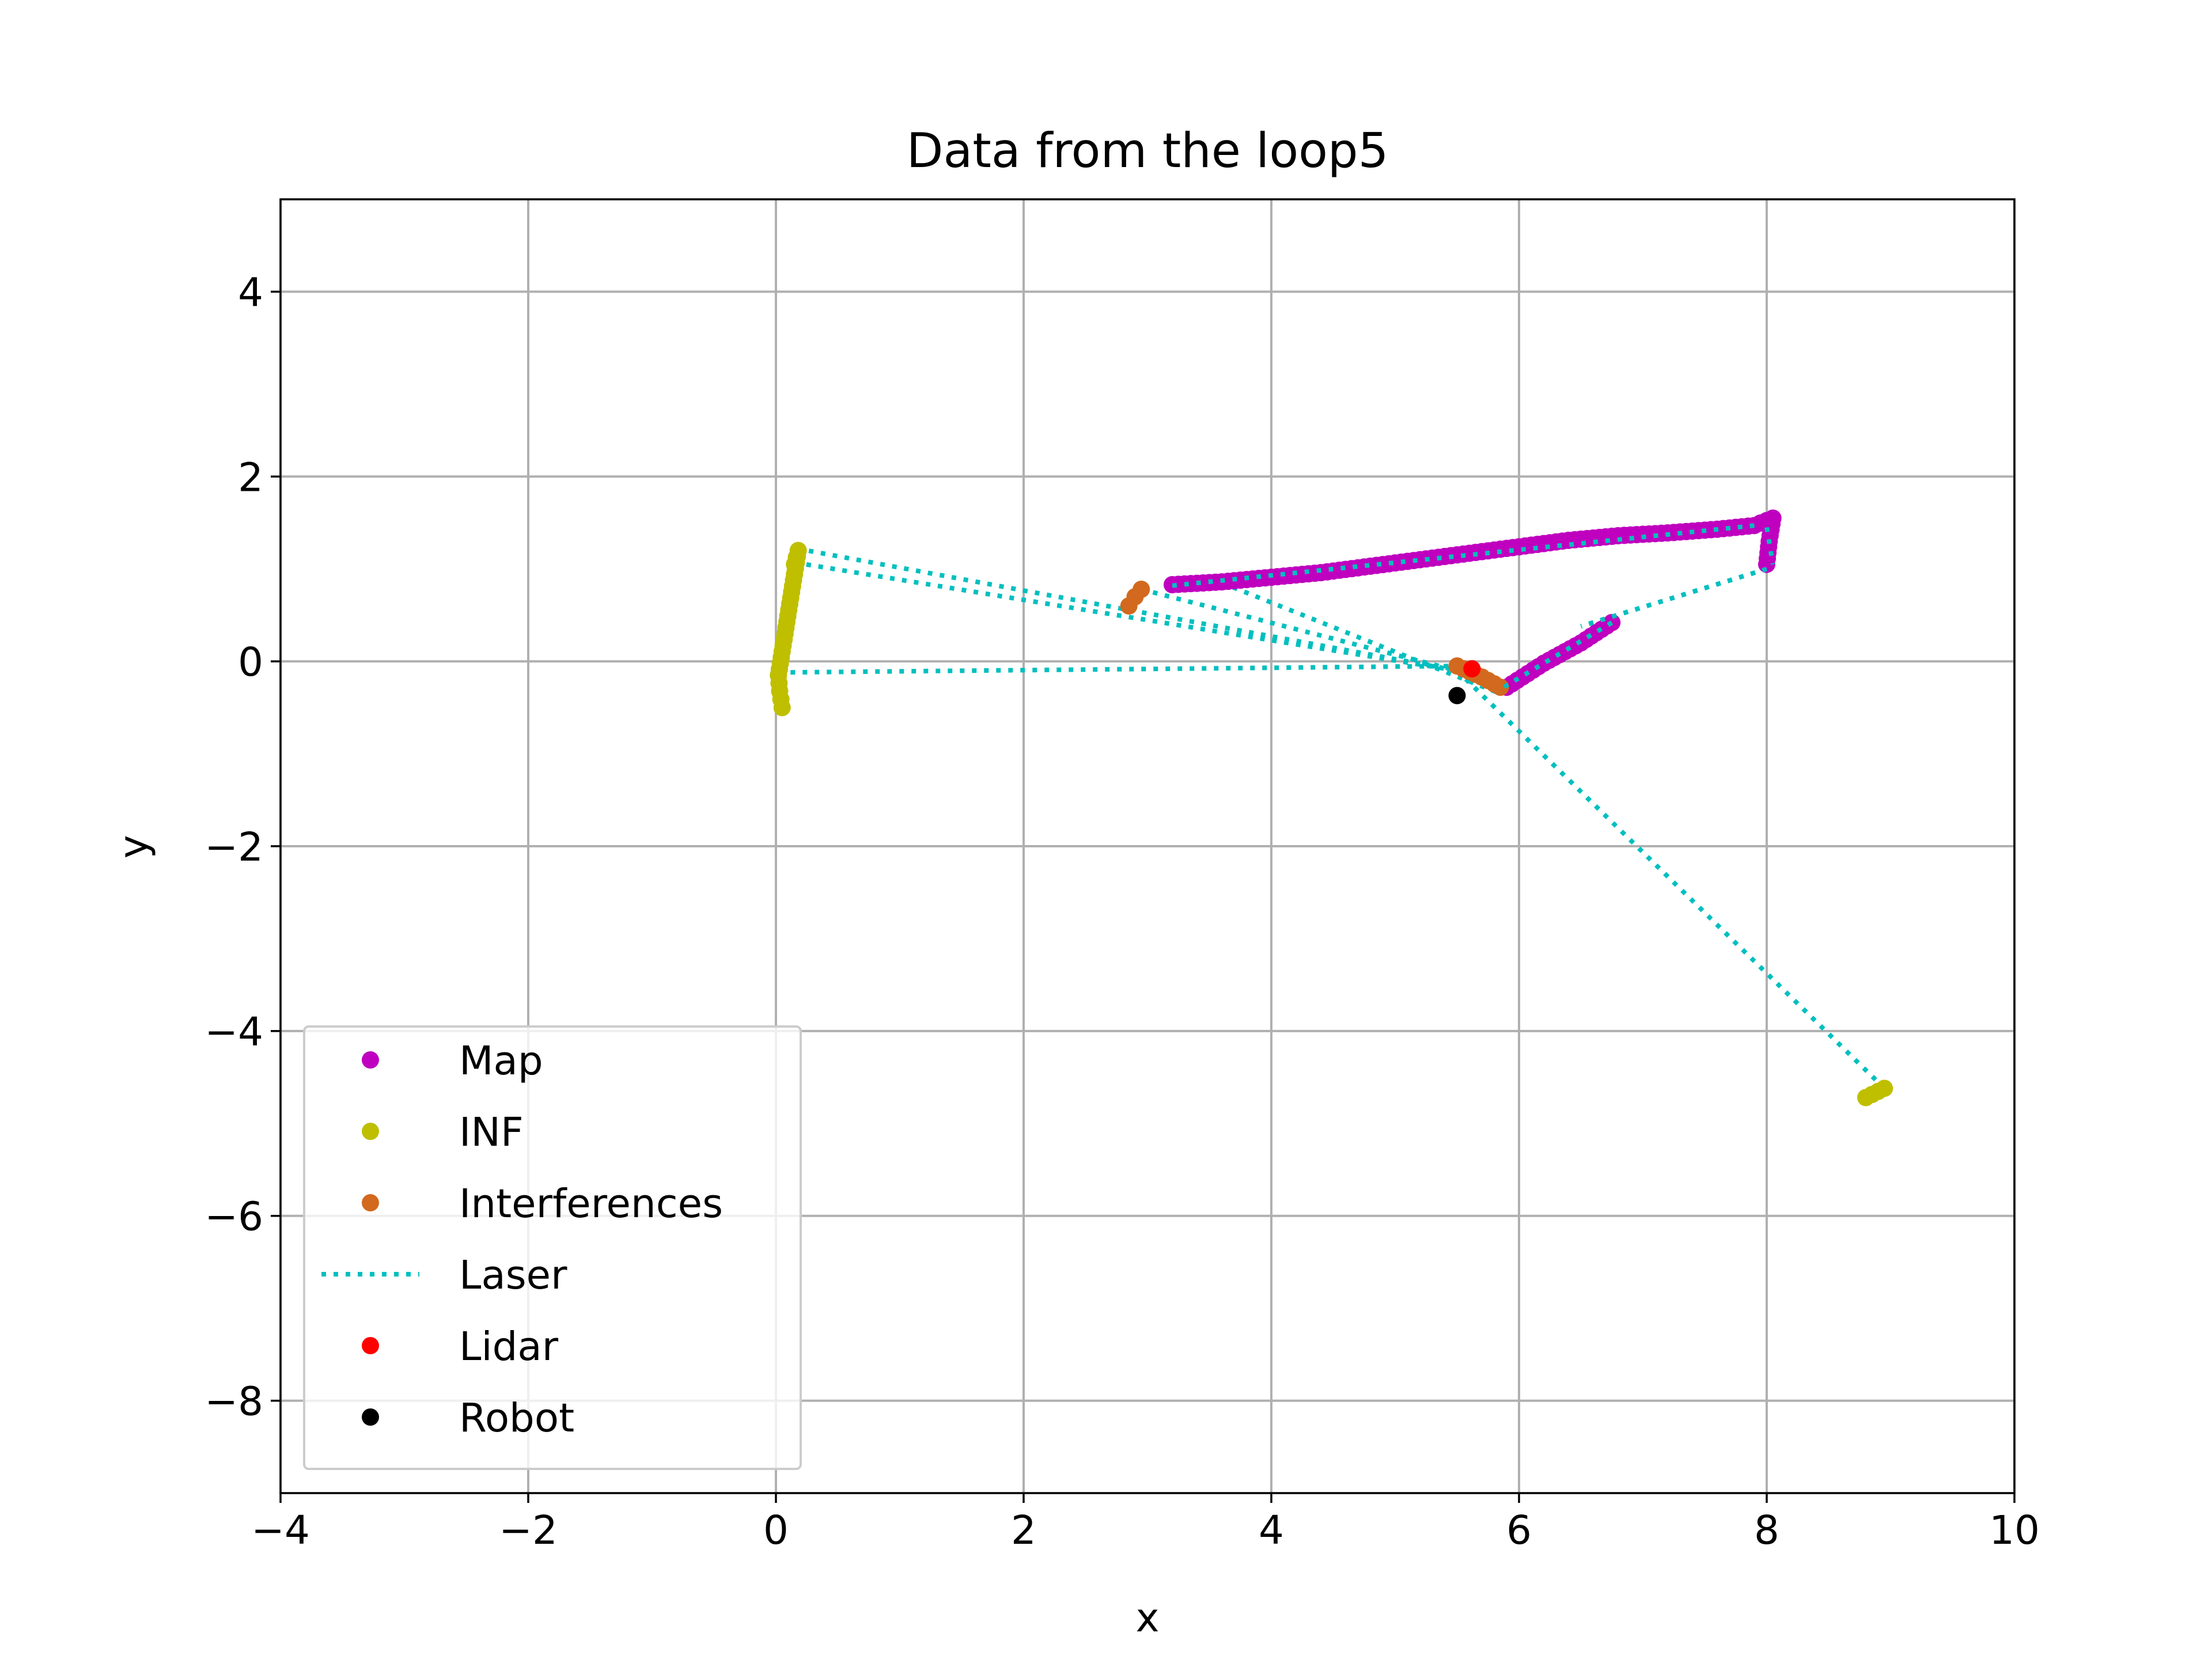 The image size is (2212, 1659). I want to click on y-axis-label: y, so click(134, 847).